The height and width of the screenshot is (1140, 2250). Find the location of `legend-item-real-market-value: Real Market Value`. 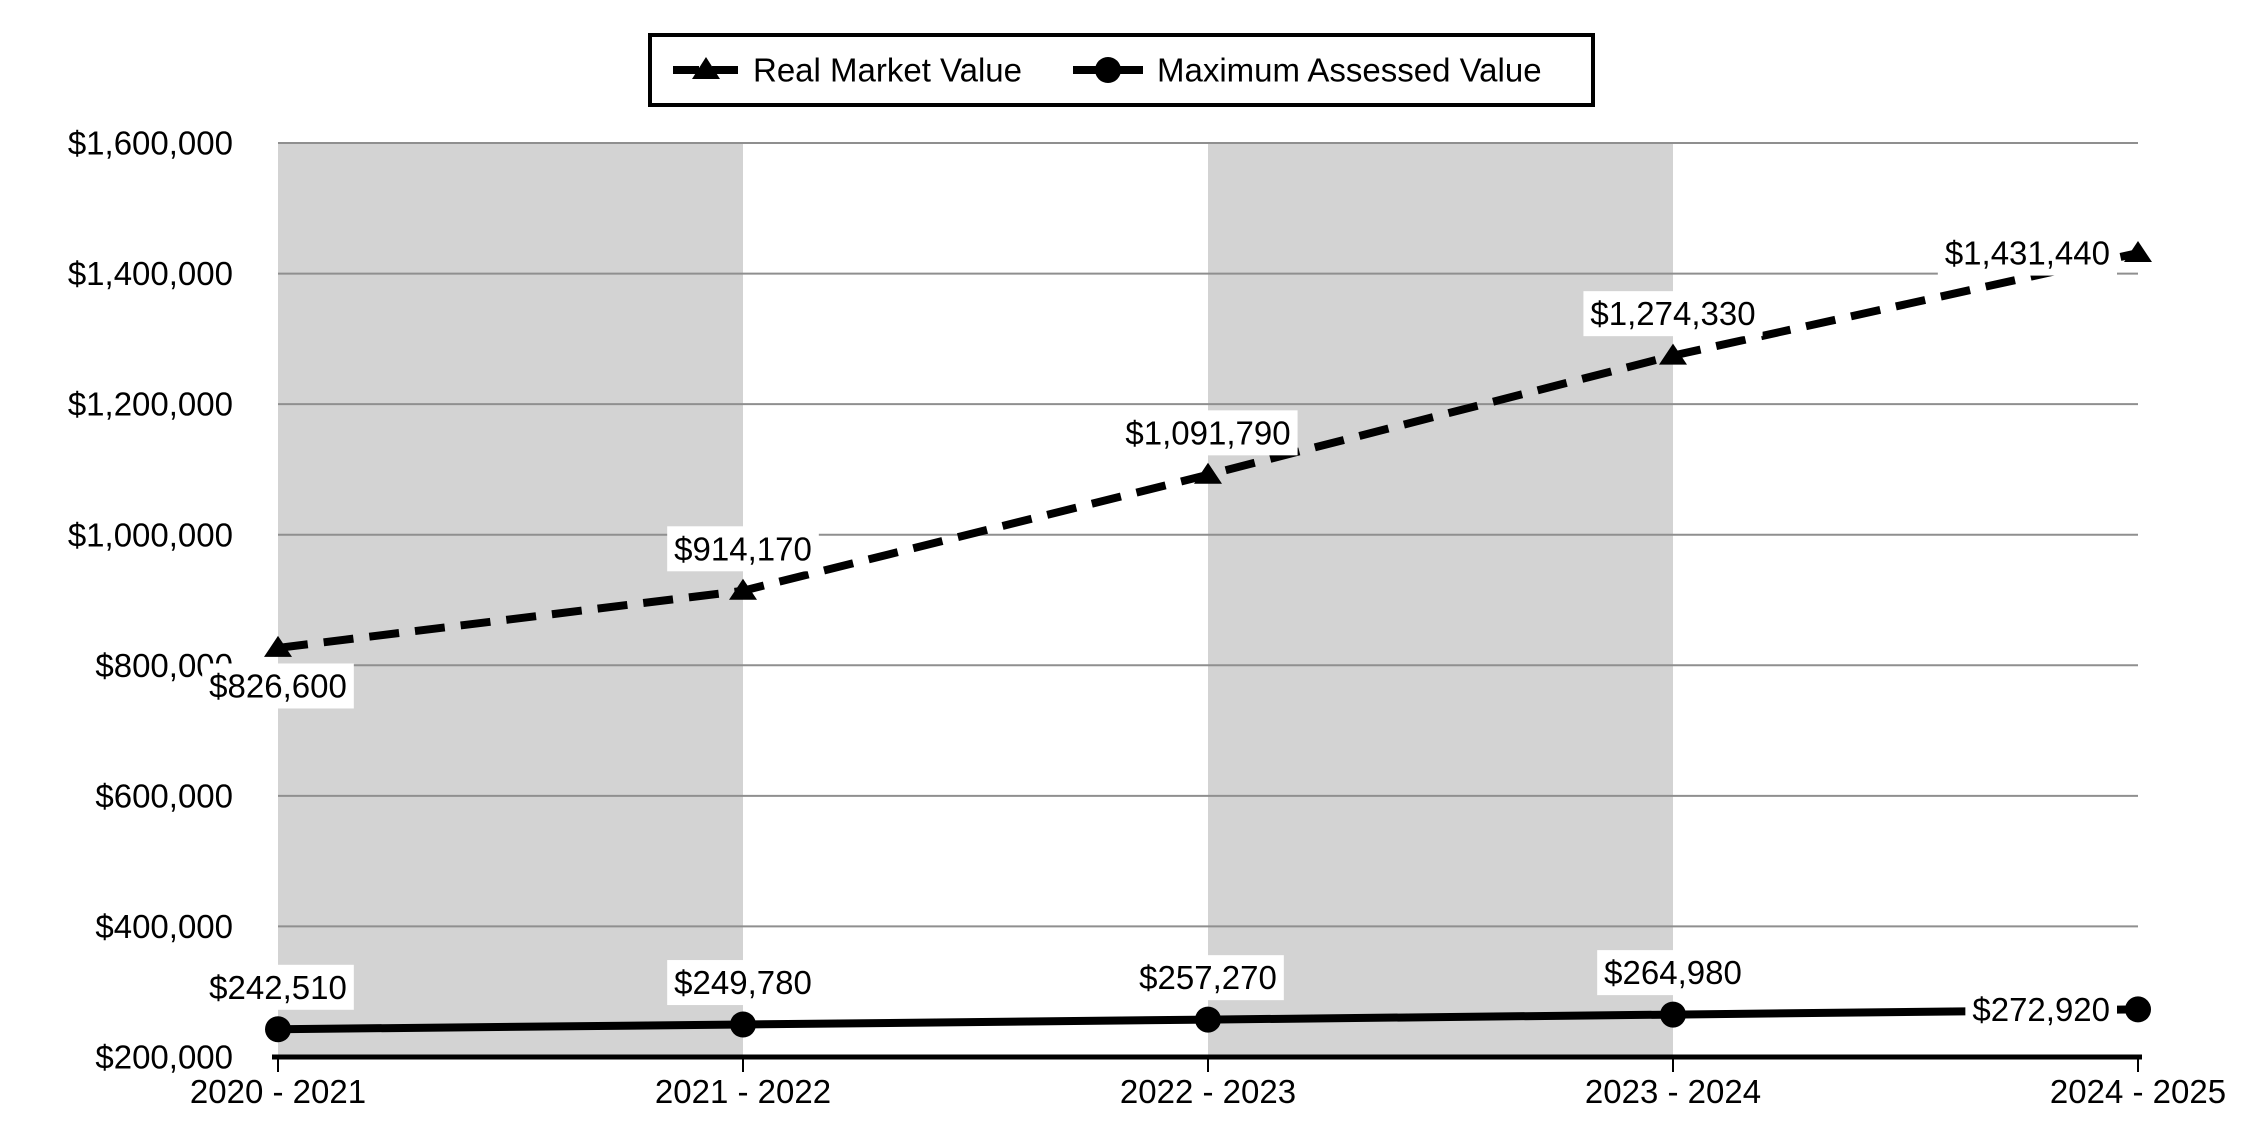

legend-item-real-market-value: Real Market Value is located at coordinates (847, 70).